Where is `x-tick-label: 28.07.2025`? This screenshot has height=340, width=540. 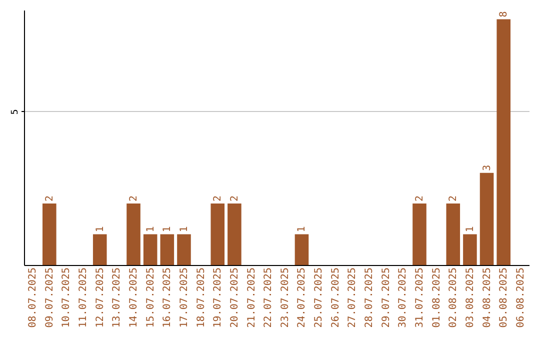 x-tick-label: 28.07.2025 is located at coordinates (370, 298).